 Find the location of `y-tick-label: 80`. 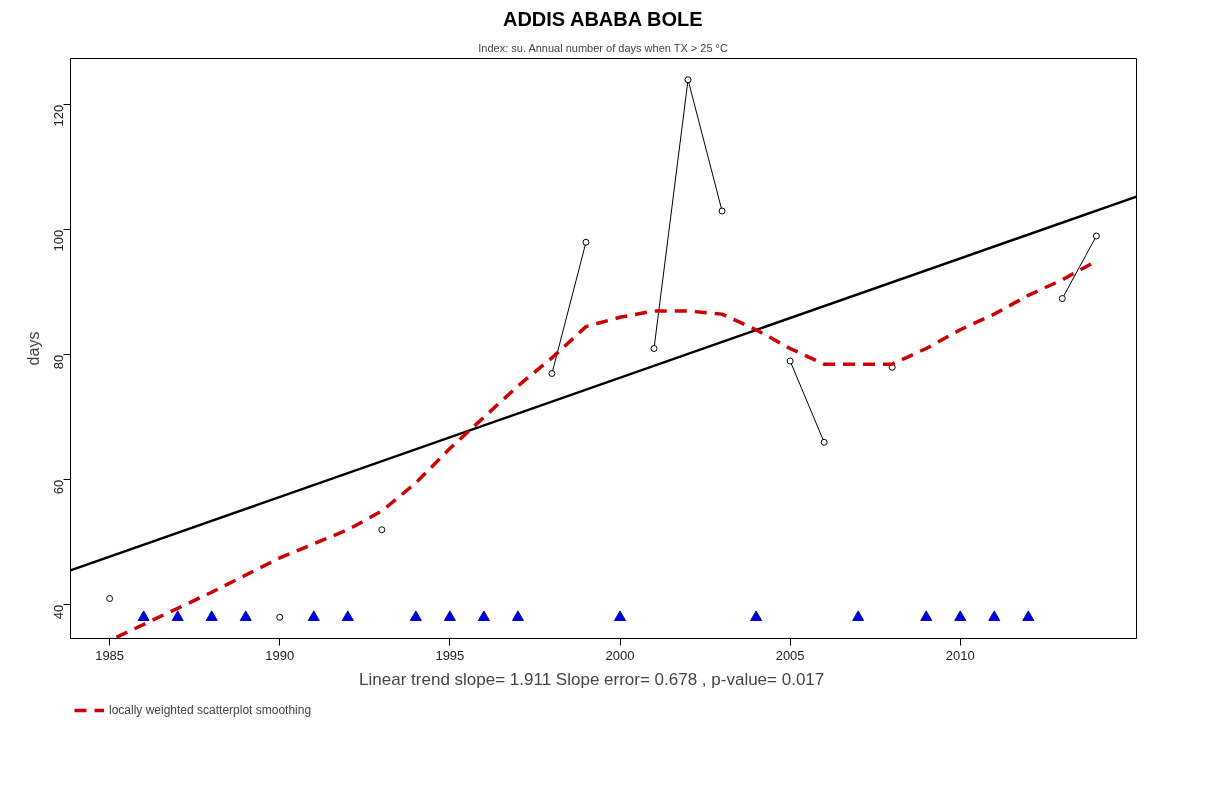

y-tick-label: 80 is located at coordinates (58, 362).